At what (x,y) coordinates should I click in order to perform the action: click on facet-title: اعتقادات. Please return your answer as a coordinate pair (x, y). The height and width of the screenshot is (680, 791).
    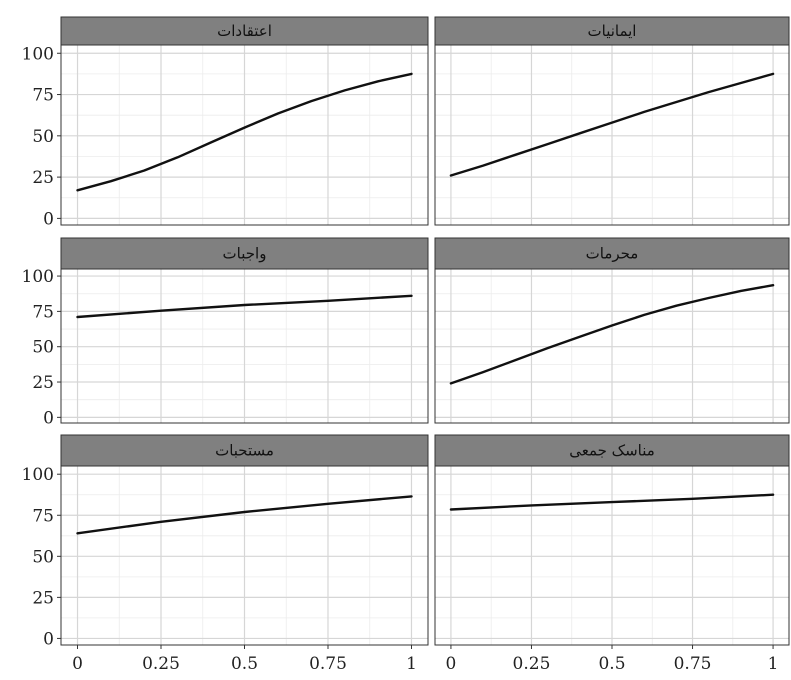
    Looking at the image, I should click on (244, 31).